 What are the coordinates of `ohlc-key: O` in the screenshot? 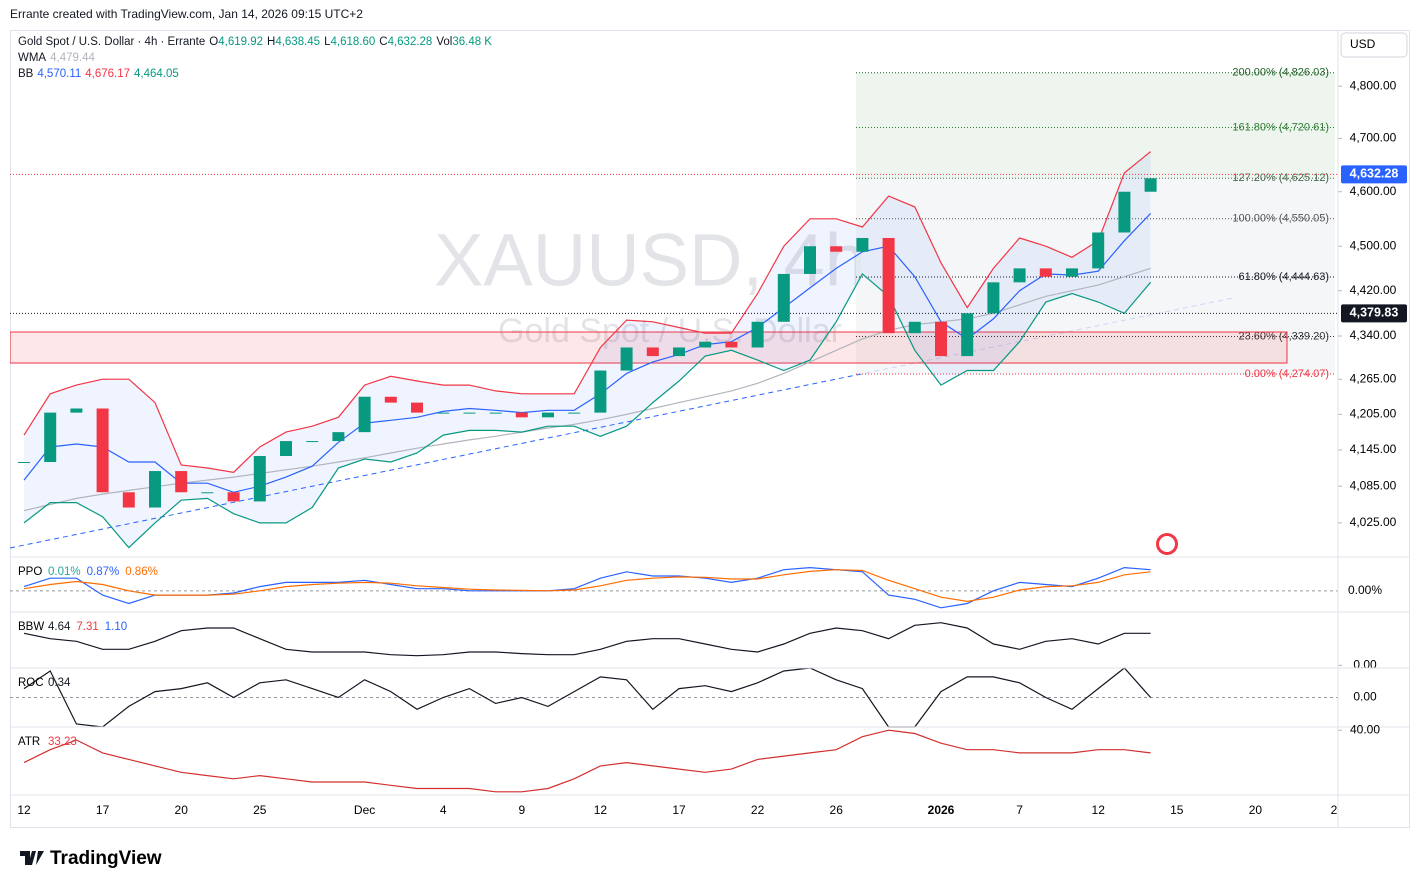 It's located at (214, 42).